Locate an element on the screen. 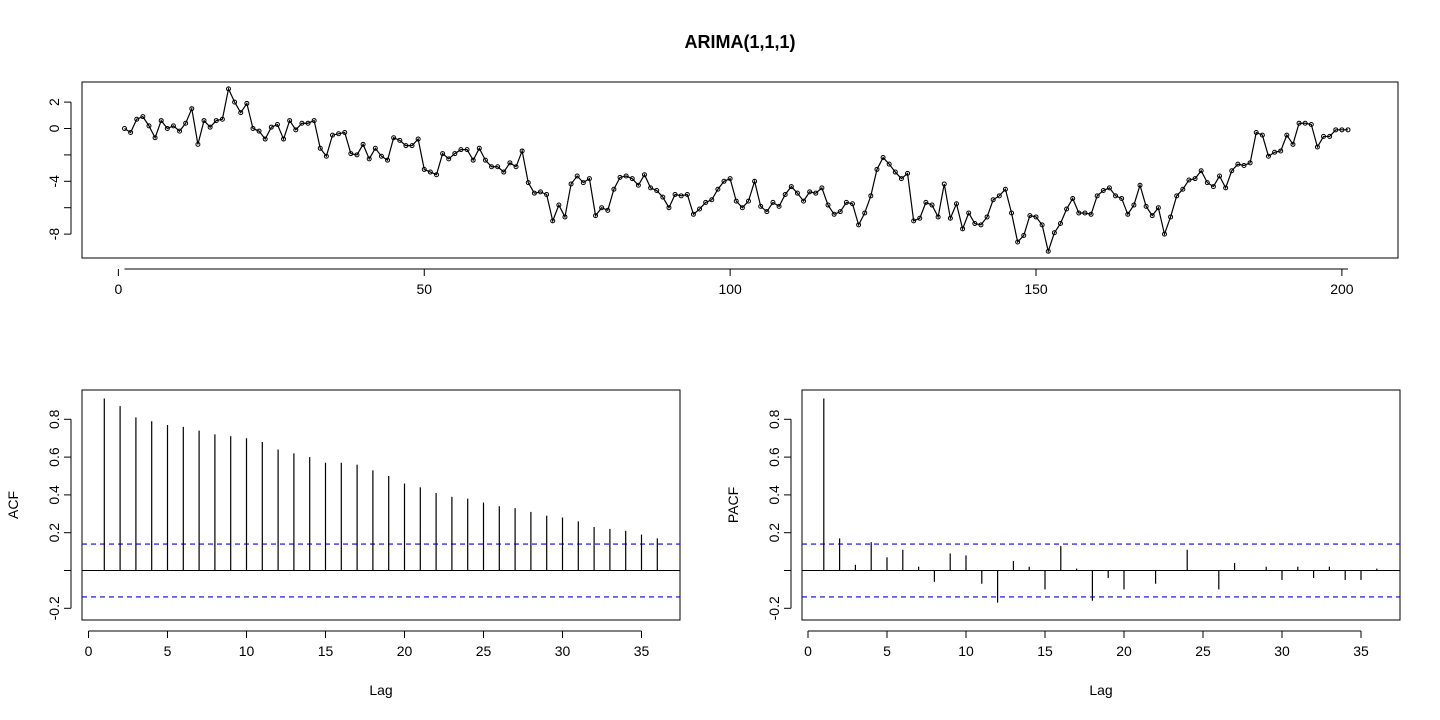 The image size is (1440, 720). y-tick-label: 0.4 is located at coordinates (774, 495).